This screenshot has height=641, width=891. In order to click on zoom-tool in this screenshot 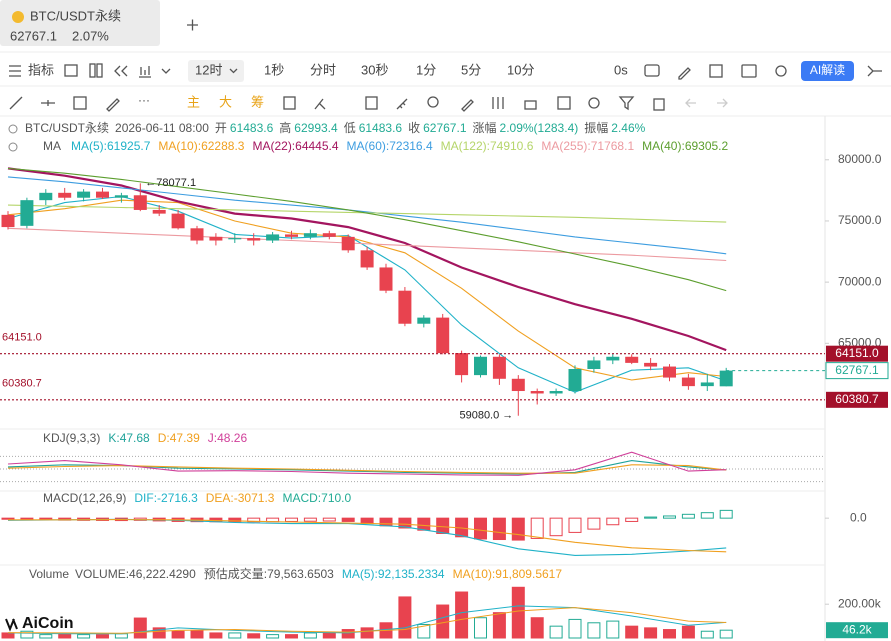, I will do `click(433, 102)`.